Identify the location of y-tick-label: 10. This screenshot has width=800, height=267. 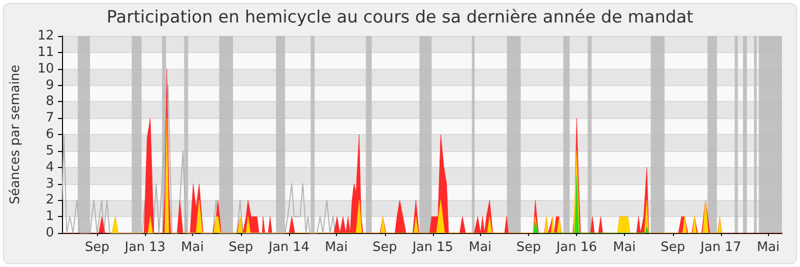
(45, 68).